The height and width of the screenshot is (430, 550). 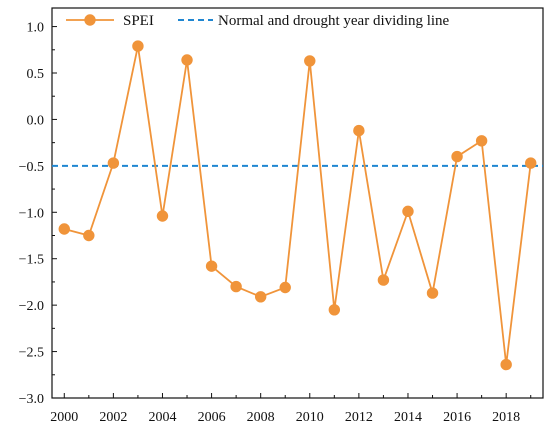 I want to click on y-tick-label: −2.0, so click(x=31, y=306).